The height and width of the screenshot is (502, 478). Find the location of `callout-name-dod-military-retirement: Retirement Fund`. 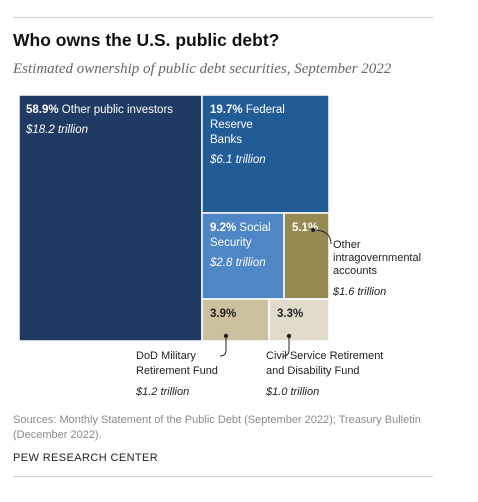

callout-name-dod-military-retirement: Retirement Fund is located at coordinates (177, 371).